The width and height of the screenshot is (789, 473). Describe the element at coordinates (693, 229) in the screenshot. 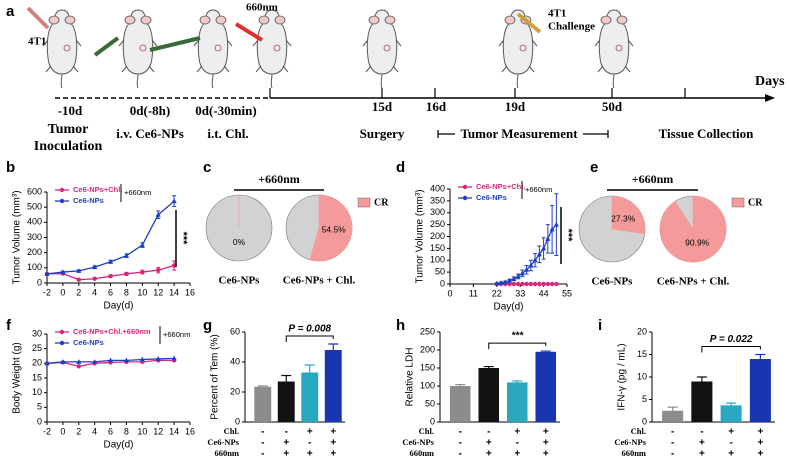

I see `pie-slice` at that location.